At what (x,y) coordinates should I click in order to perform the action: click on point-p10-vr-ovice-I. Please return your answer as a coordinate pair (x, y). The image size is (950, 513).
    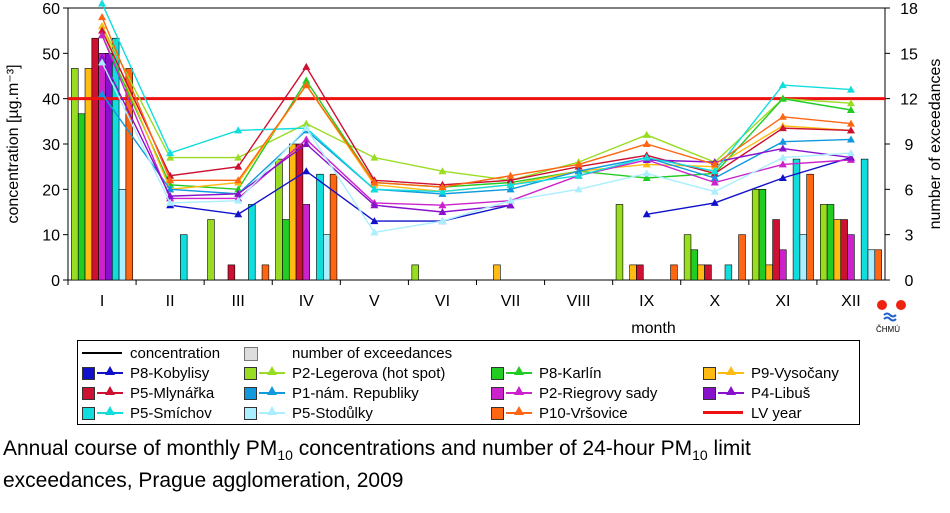
    Looking at the image, I should click on (102, 17).